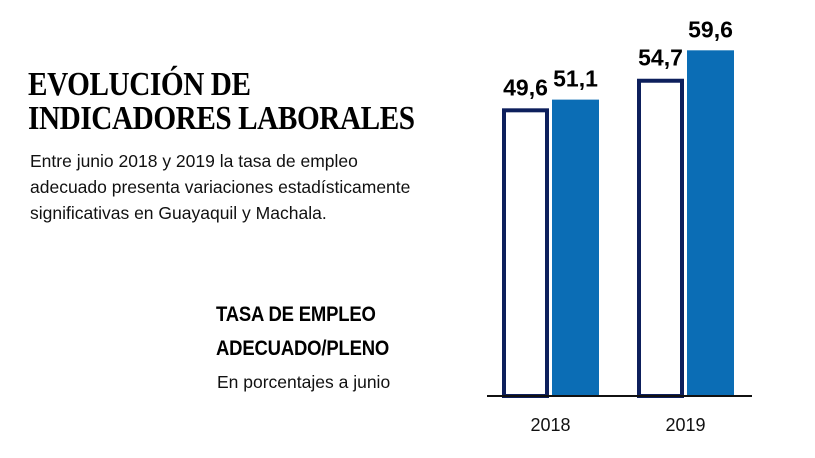  What do you see at coordinates (178, 213) in the screenshot?
I see `intro-line-3: significativas en Guayaquil y Machala.` at bounding box center [178, 213].